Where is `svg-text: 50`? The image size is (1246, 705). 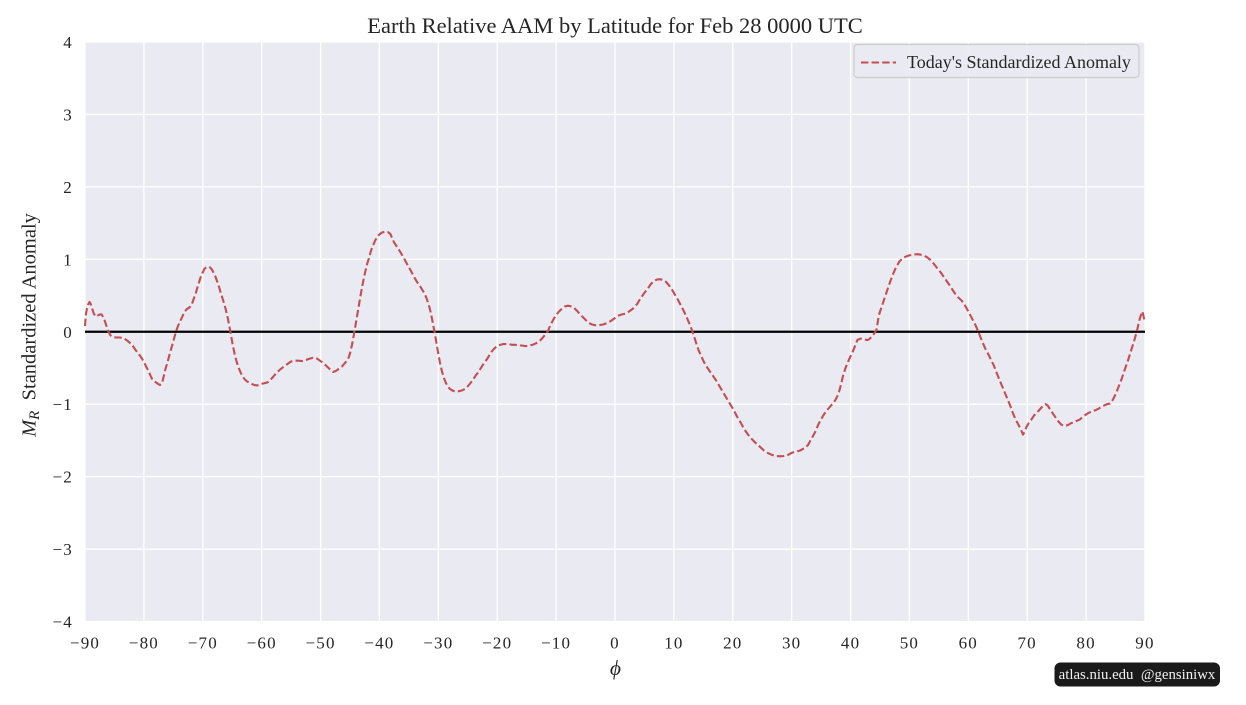 svg-text: 50 is located at coordinates (909, 643).